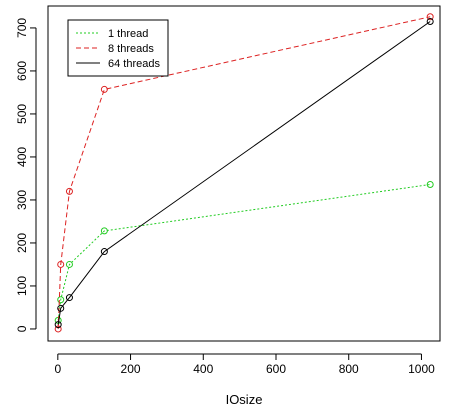 The width and height of the screenshot is (474, 415). I want to click on x-tick-label: 600, so click(276, 369).